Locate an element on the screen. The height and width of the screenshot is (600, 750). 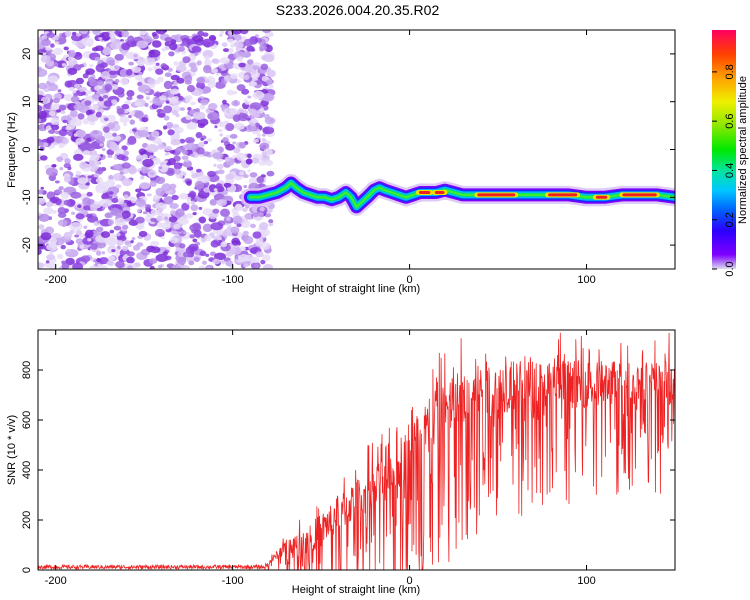
spectrogram-x-label: Height of straight line (km) is located at coordinates (356, 289).